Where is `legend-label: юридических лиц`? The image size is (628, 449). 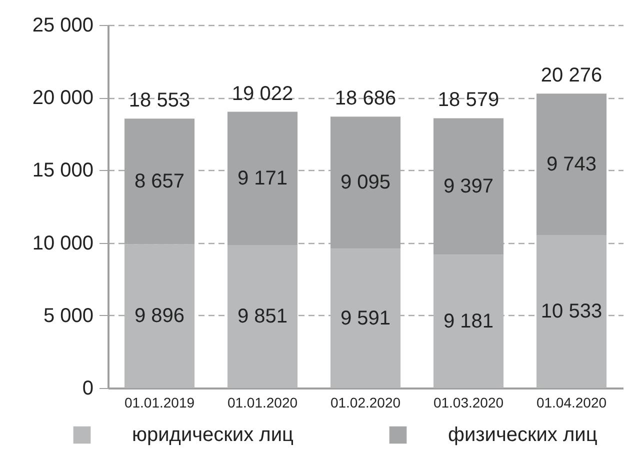 legend-label: юридических лиц is located at coordinates (213, 435).